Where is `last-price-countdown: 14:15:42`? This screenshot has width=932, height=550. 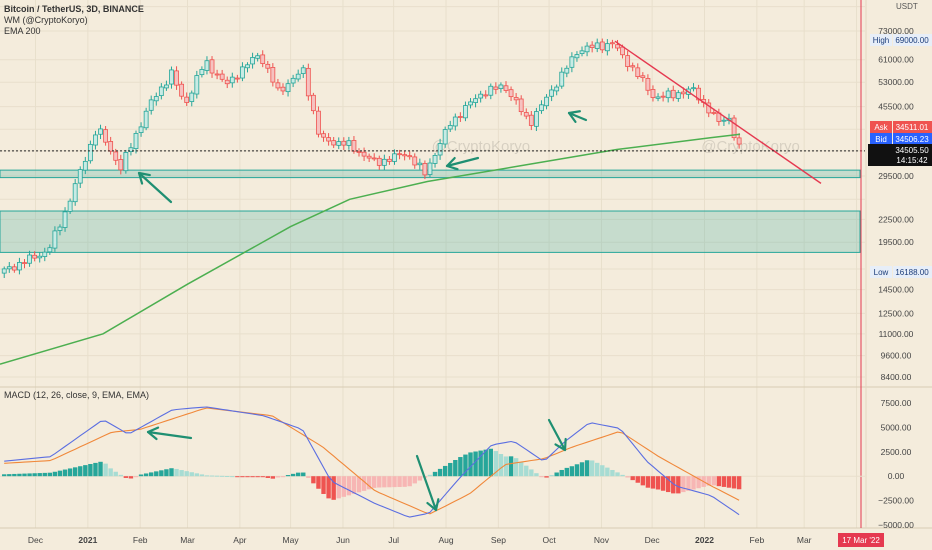
last-price-countdown: 14:15:42 is located at coordinates (912, 160).